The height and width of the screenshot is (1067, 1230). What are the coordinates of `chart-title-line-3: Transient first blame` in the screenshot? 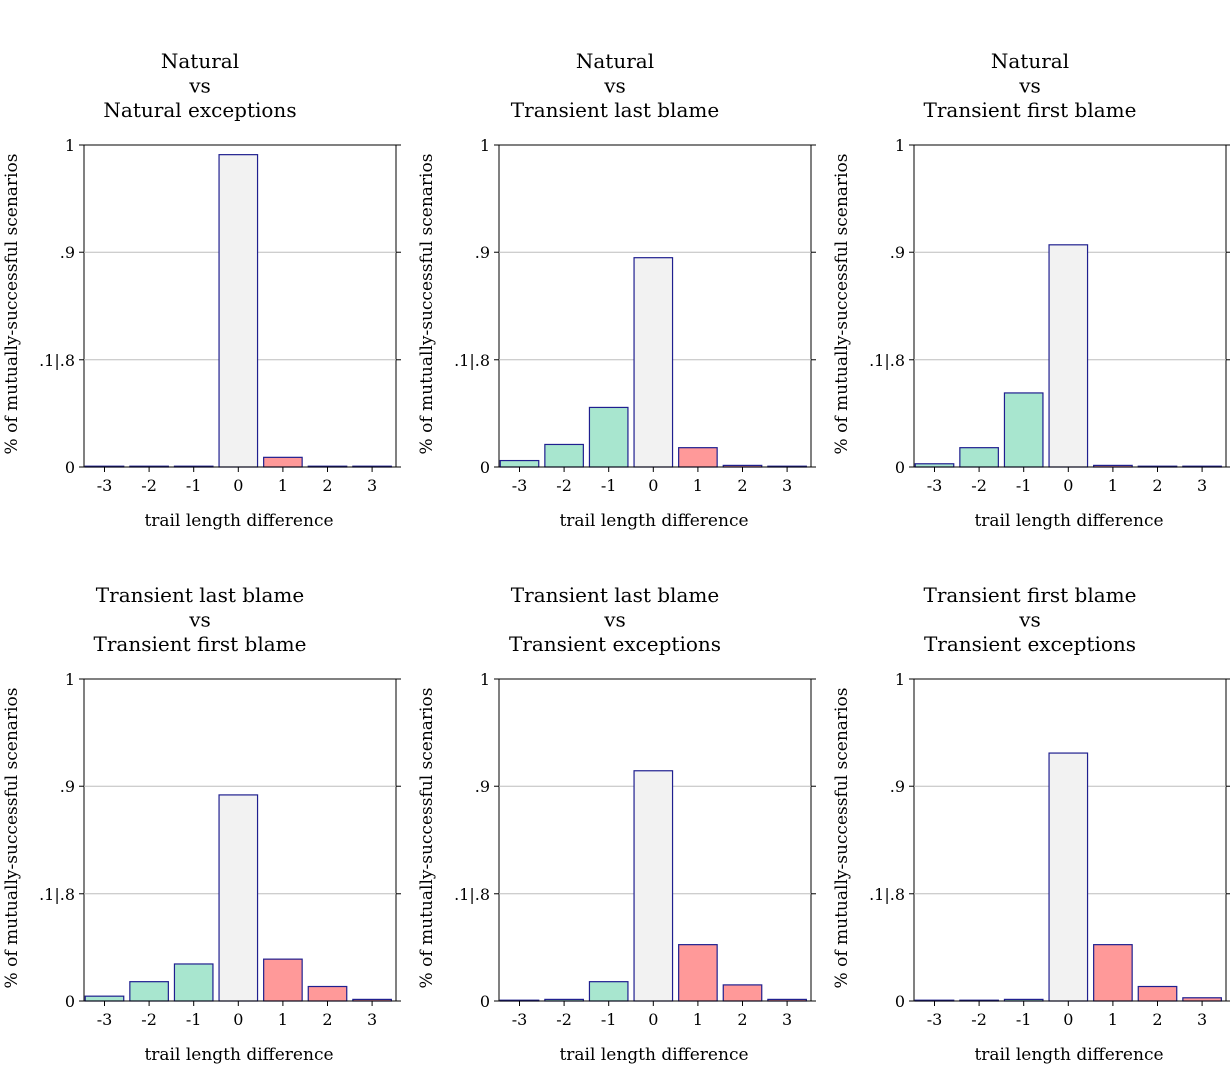 It's located at (1030, 110).